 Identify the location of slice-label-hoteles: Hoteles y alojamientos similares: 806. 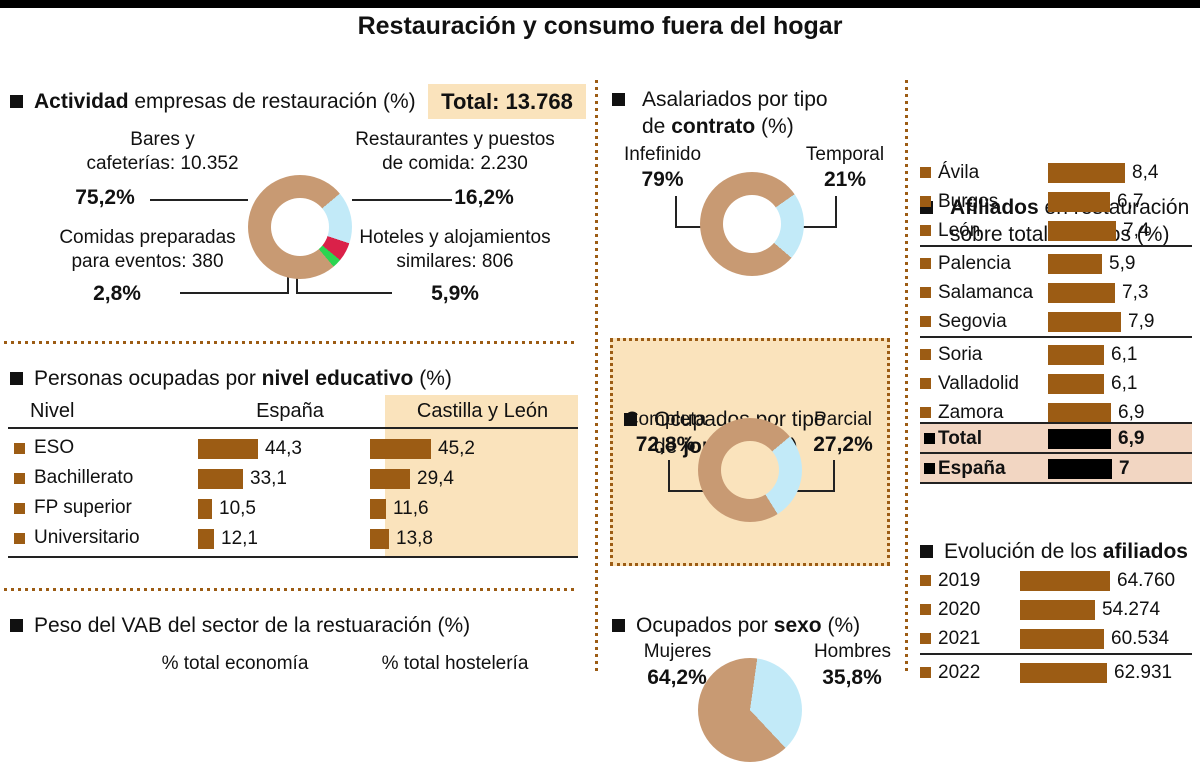
(455, 249).